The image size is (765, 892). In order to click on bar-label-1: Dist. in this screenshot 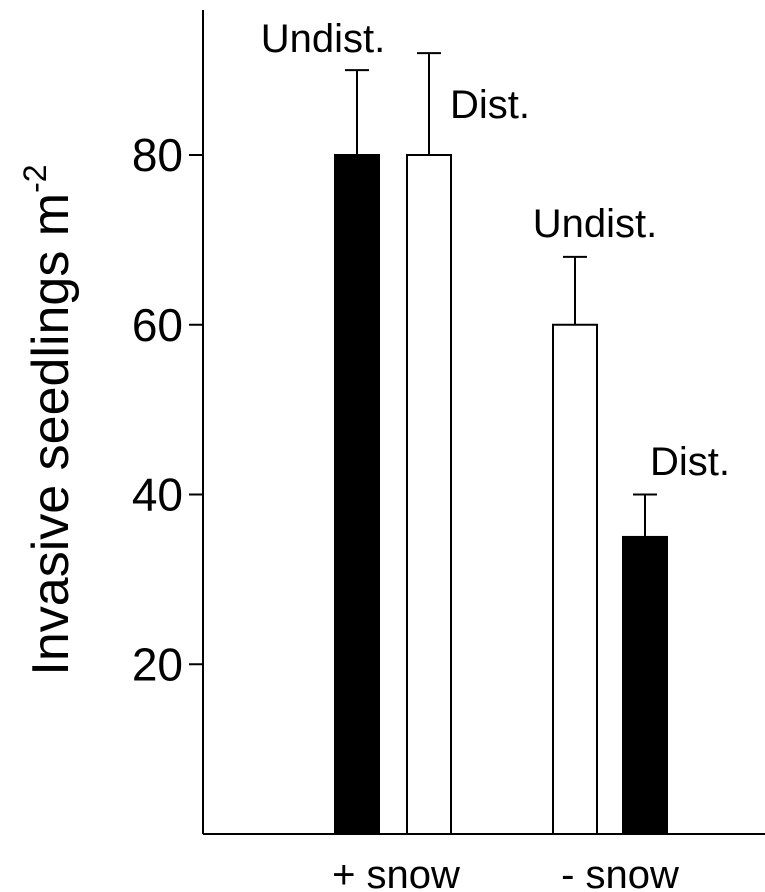, I will do `click(490, 105)`.